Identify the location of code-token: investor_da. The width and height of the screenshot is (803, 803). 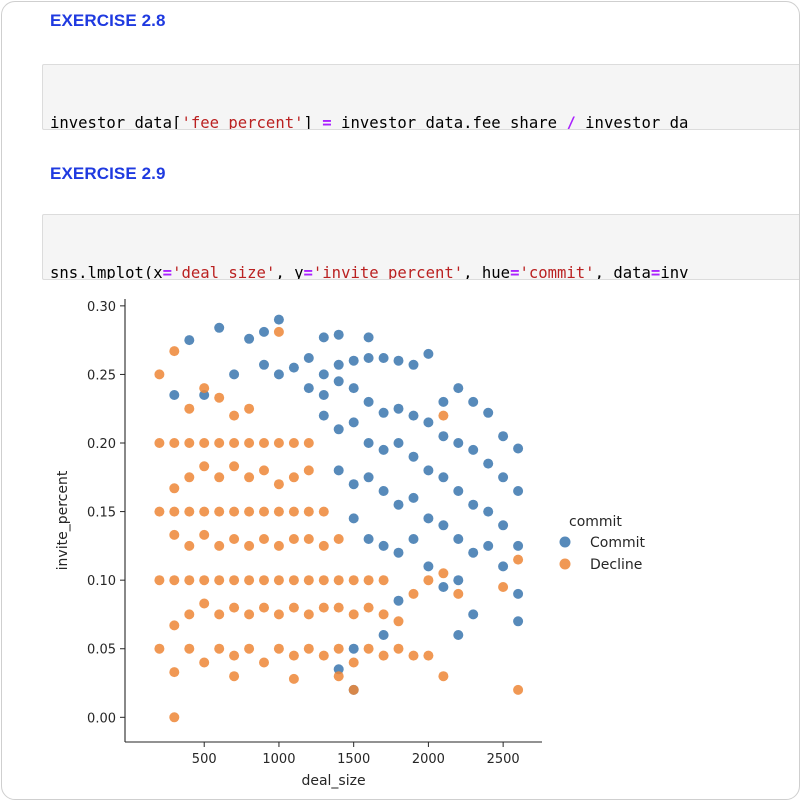
(632, 122).